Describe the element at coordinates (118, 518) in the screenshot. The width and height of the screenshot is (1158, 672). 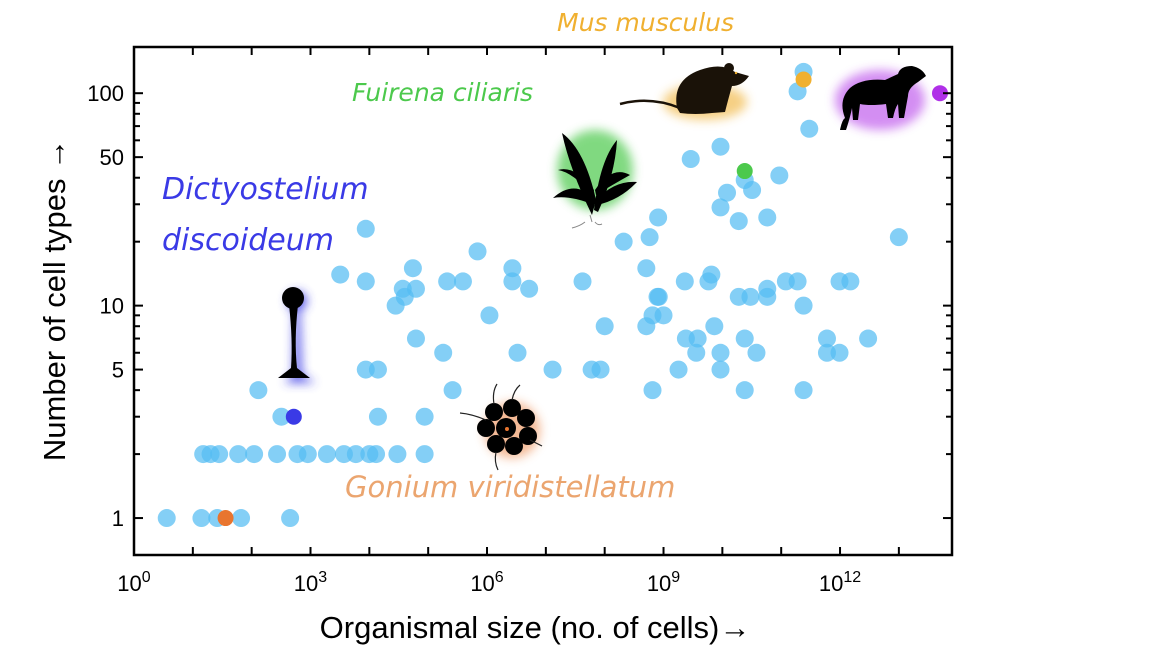
I see `y-tick-label: 1` at that location.